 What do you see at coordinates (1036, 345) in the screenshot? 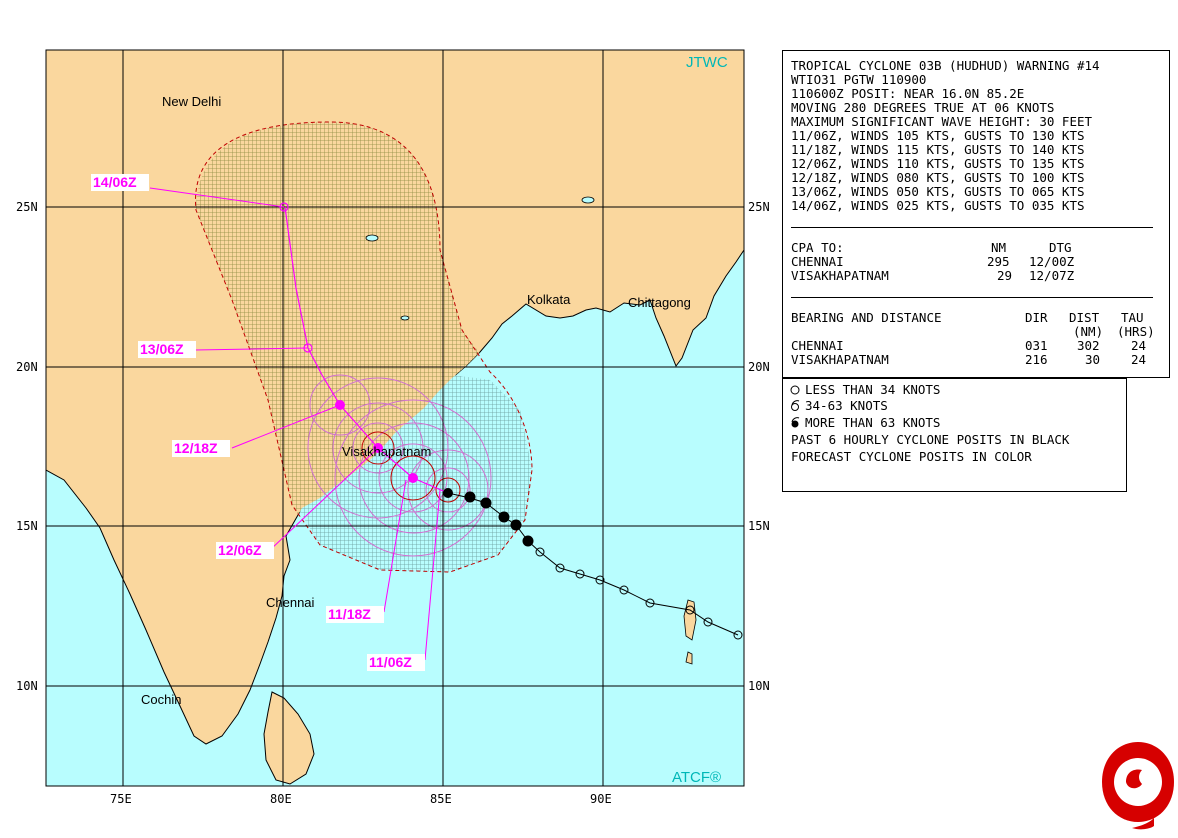
I see `bearing-dir: 031` at bounding box center [1036, 345].